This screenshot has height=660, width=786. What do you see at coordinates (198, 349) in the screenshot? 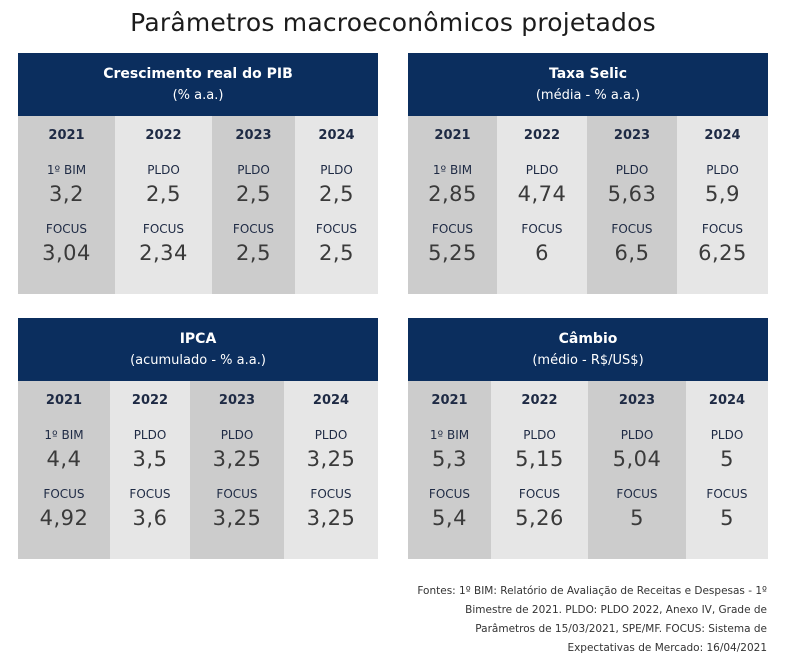
I see `panel-header: IPCA (acumulado - % a.a.)` at bounding box center [198, 349].